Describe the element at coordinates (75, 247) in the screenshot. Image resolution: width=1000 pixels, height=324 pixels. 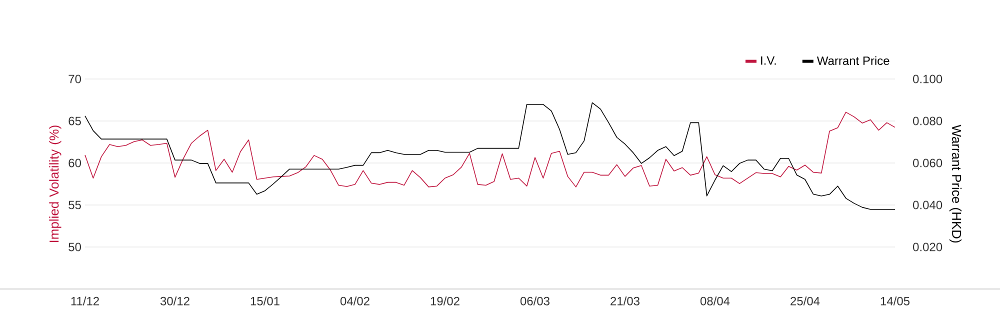
I see `y-tick-label: 50` at that location.